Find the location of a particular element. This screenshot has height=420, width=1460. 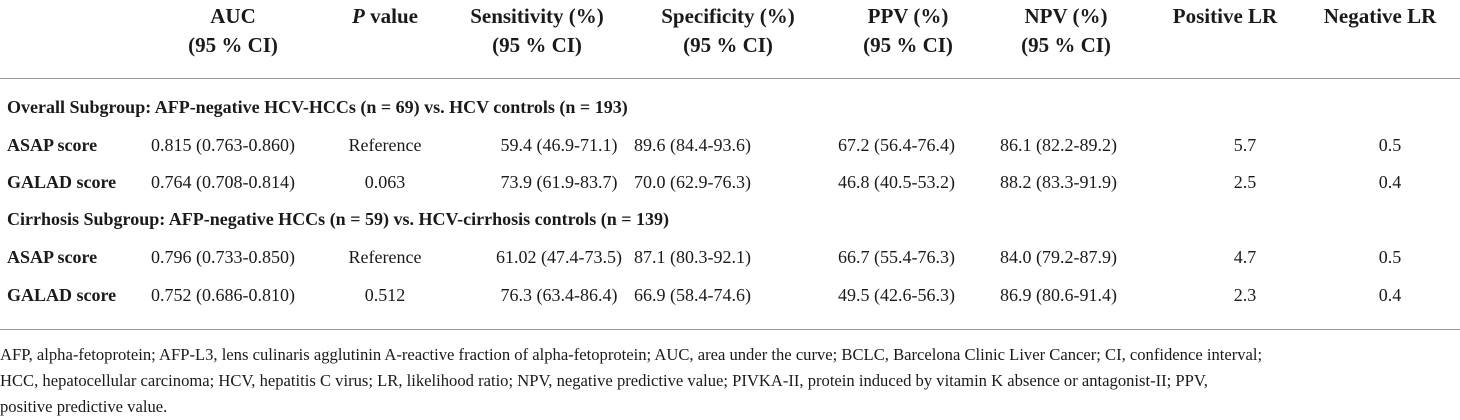

cell-ppv: 49.5 (42.6-56.3) is located at coordinates (896, 295).